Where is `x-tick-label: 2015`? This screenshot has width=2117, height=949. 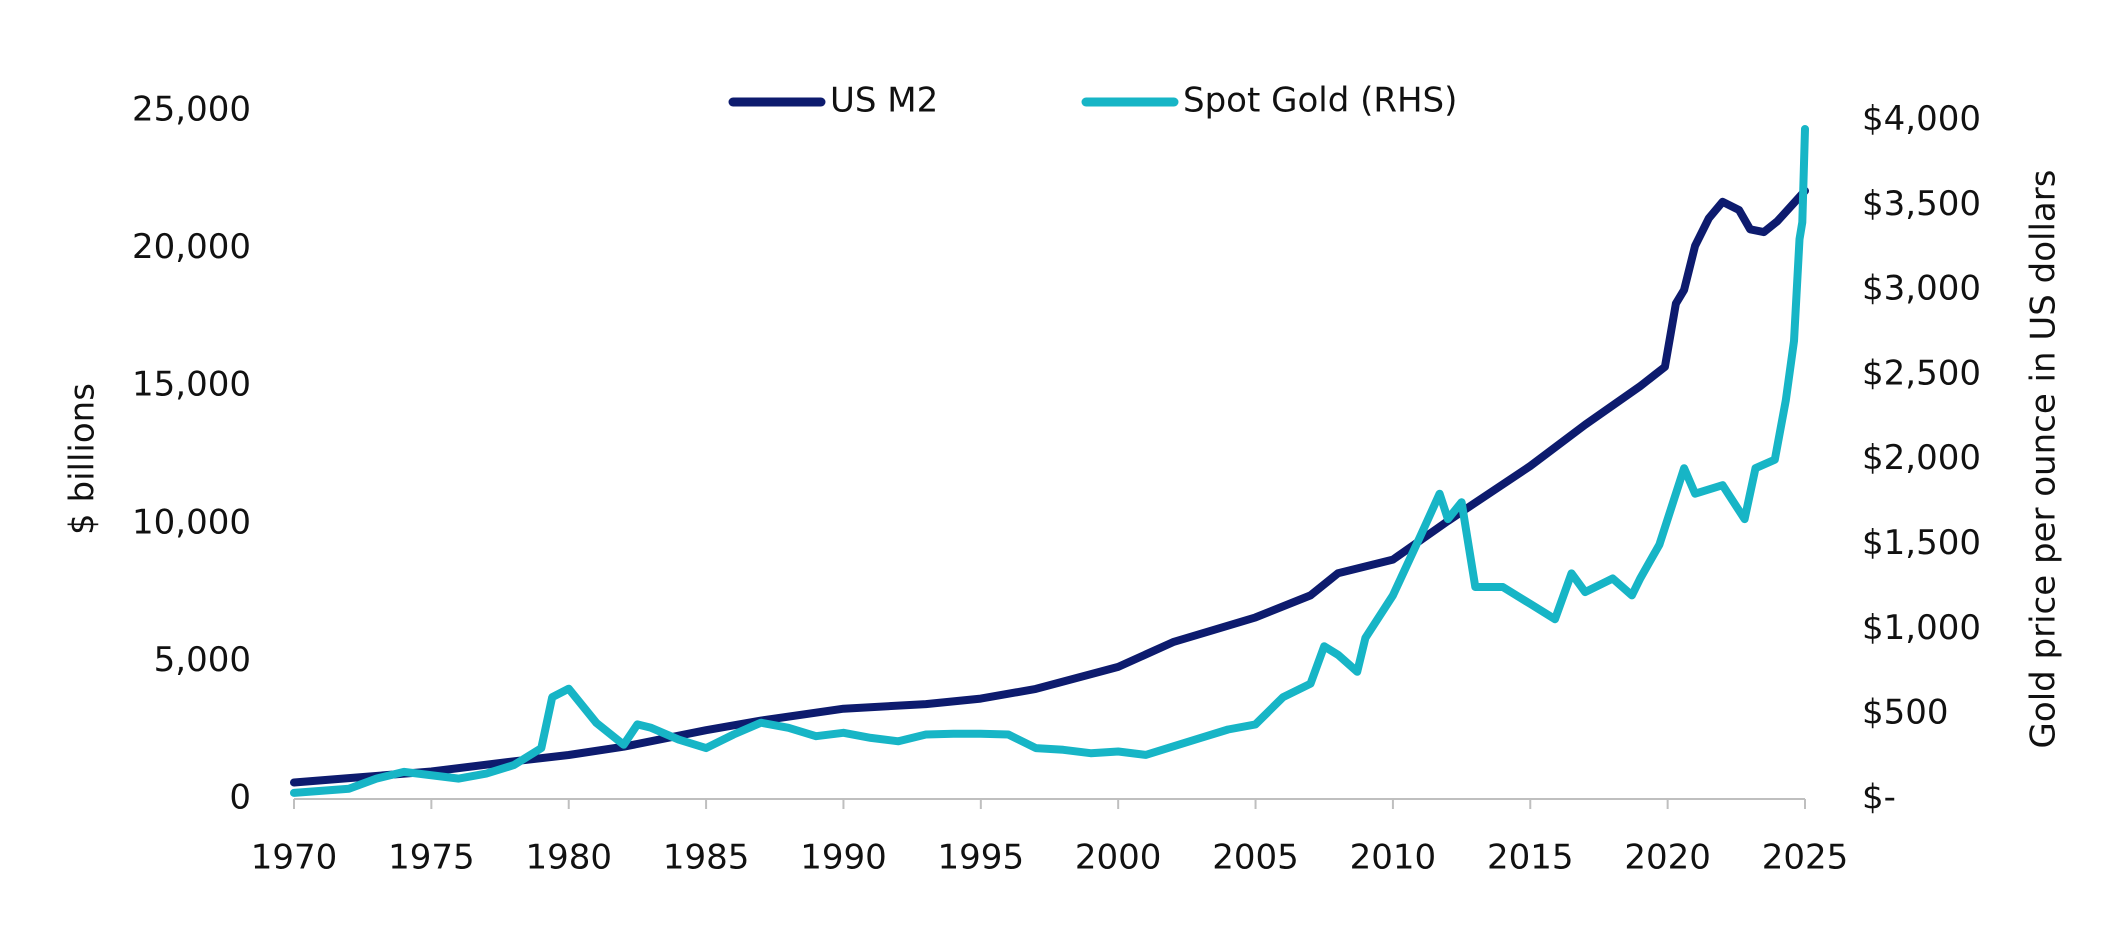
x-tick-label: 2015 is located at coordinates (1530, 858).